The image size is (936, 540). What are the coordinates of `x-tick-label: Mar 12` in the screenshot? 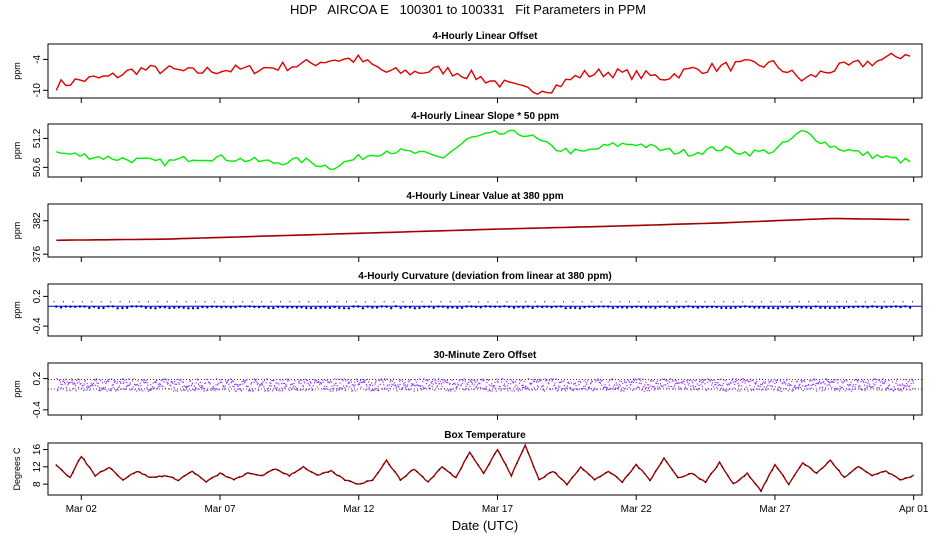 It's located at (359, 509).